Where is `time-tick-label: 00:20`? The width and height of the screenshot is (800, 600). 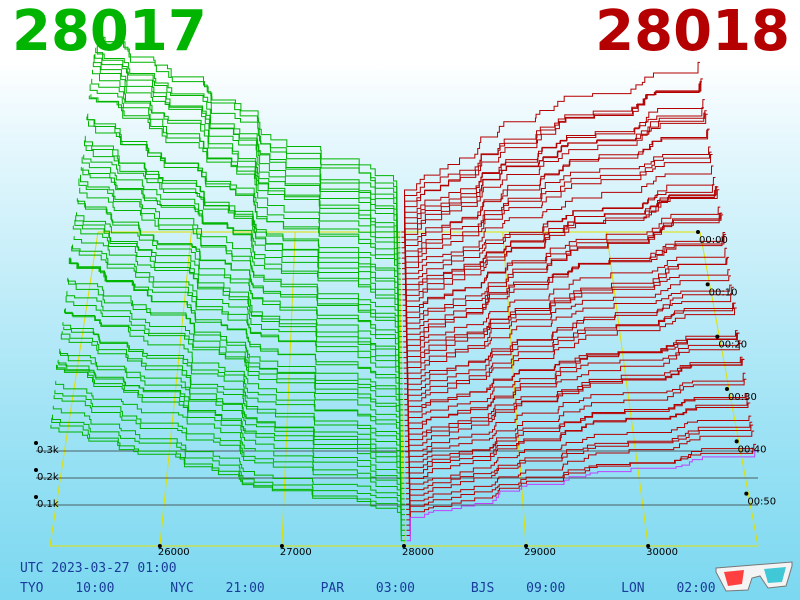
time-tick-label: 00:20 is located at coordinates (732, 345).